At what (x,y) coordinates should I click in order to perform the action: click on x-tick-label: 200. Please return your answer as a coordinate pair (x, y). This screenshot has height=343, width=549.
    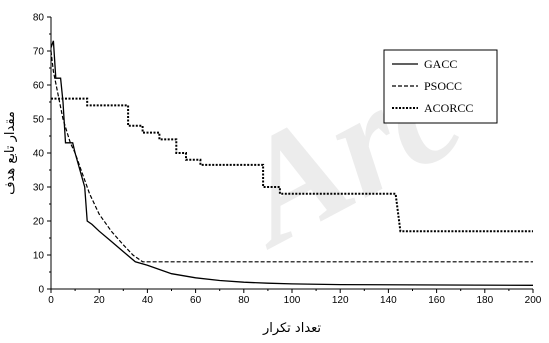
    Looking at the image, I should click on (533, 300).